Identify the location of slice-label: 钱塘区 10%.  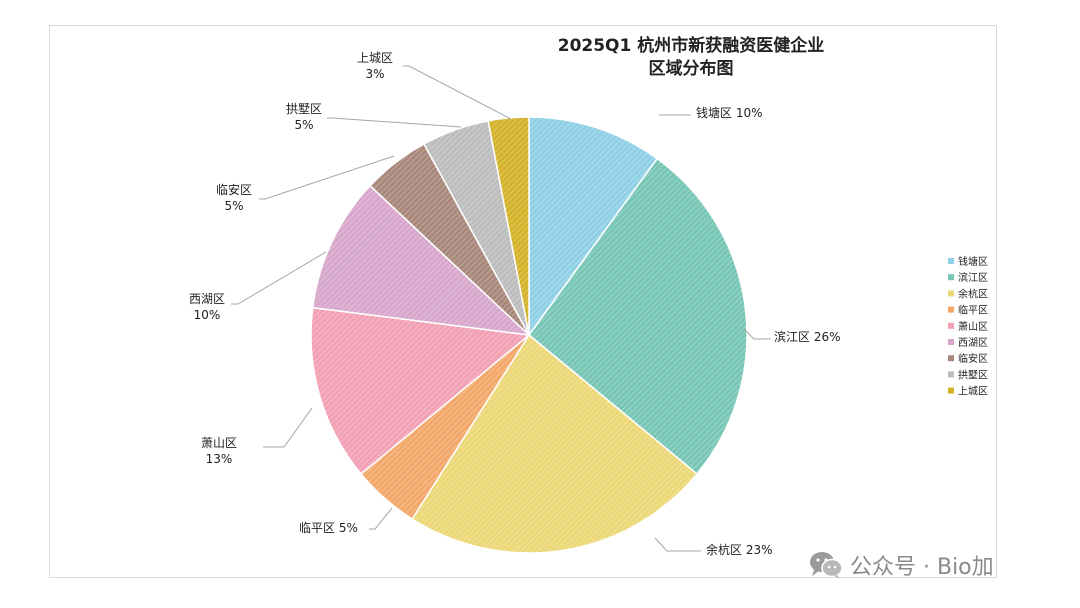
(729, 112).